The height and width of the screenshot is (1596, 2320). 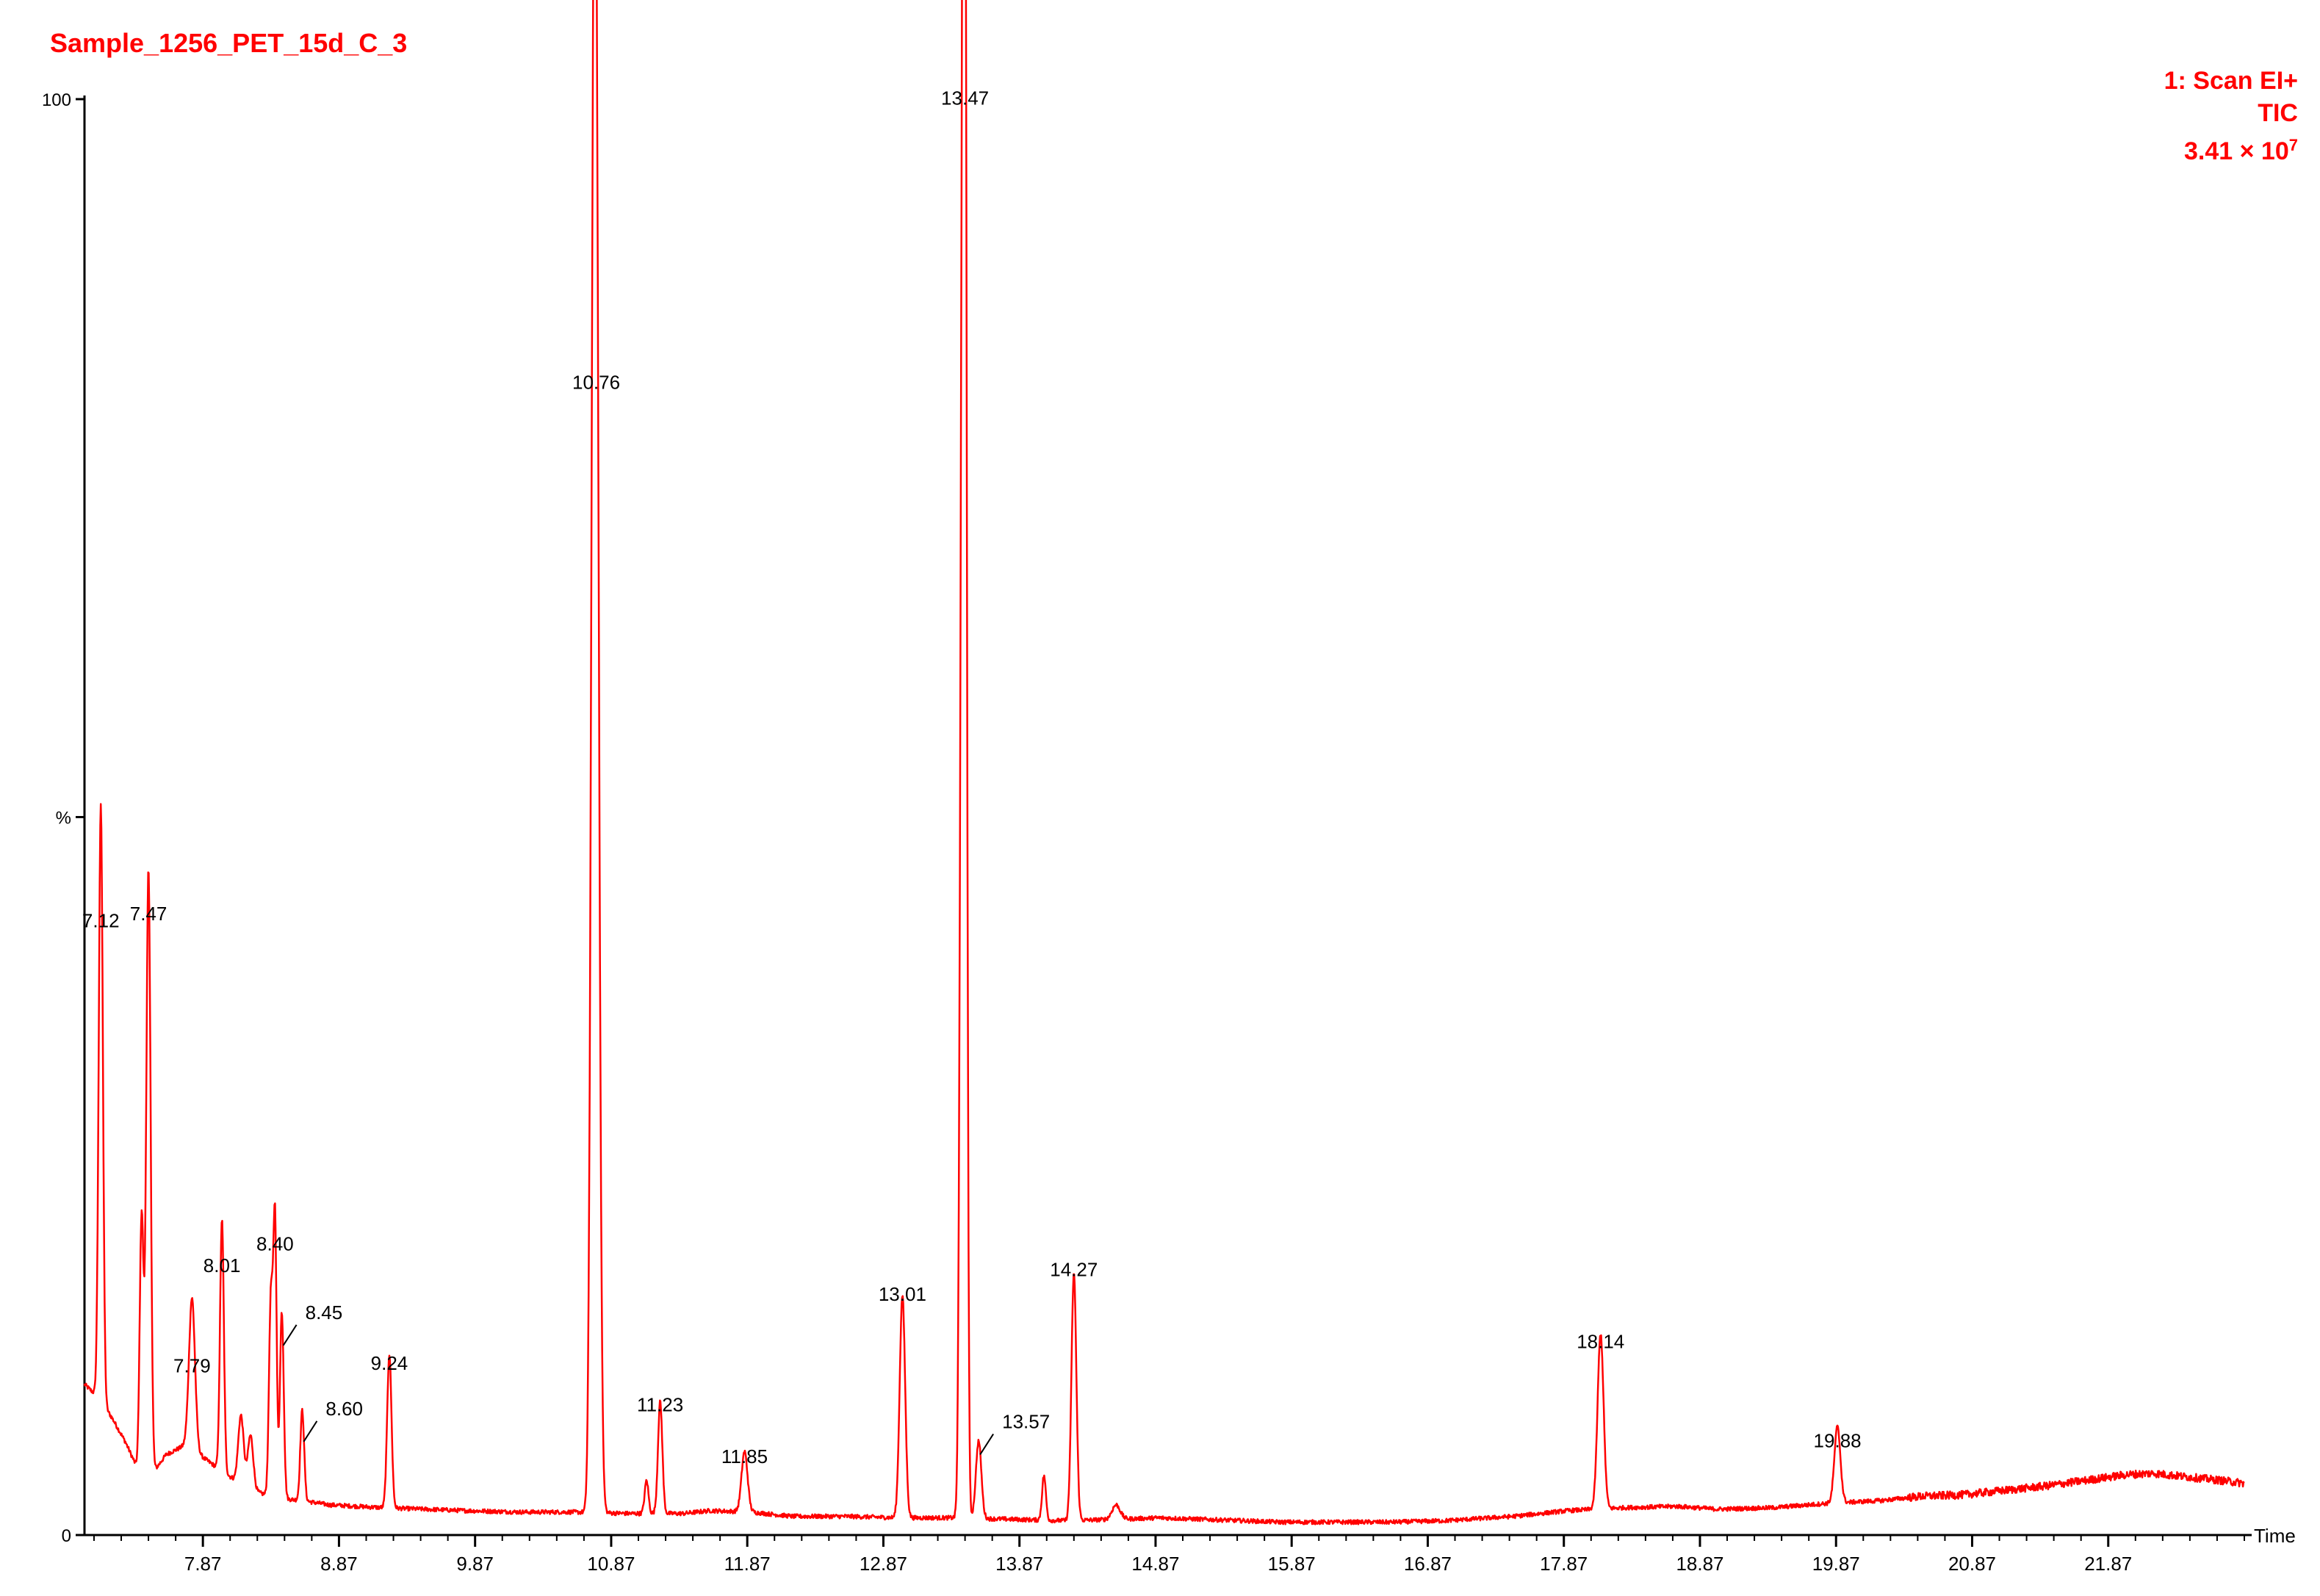 What do you see at coordinates (148, 914) in the screenshot?
I see `peak-label: 7.47` at bounding box center [148, 914].